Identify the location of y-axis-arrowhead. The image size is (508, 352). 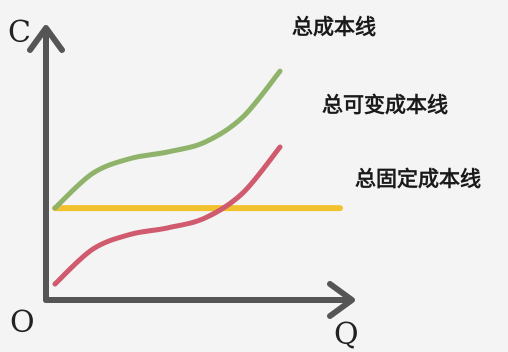
(46, 39).